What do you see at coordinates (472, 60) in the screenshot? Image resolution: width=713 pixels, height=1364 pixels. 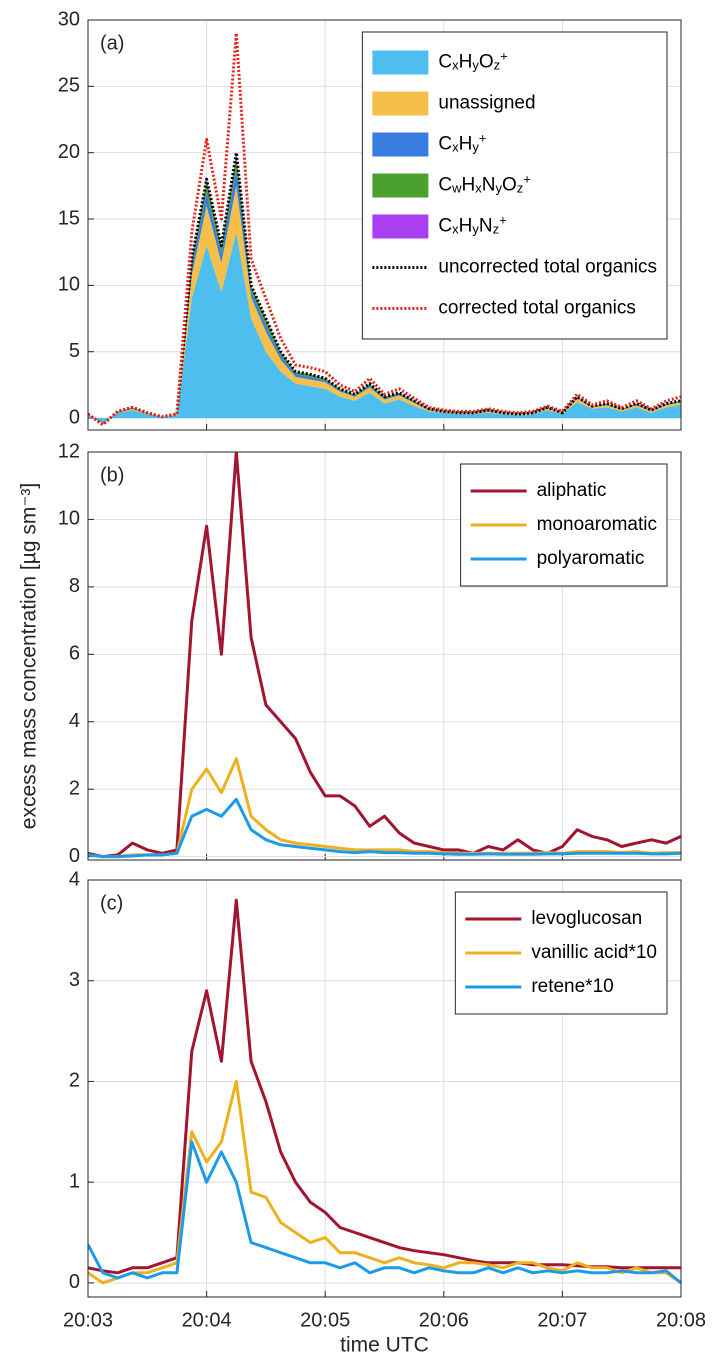 I see `legend-label: CxHyOz+` at bounding box center [472, 60].